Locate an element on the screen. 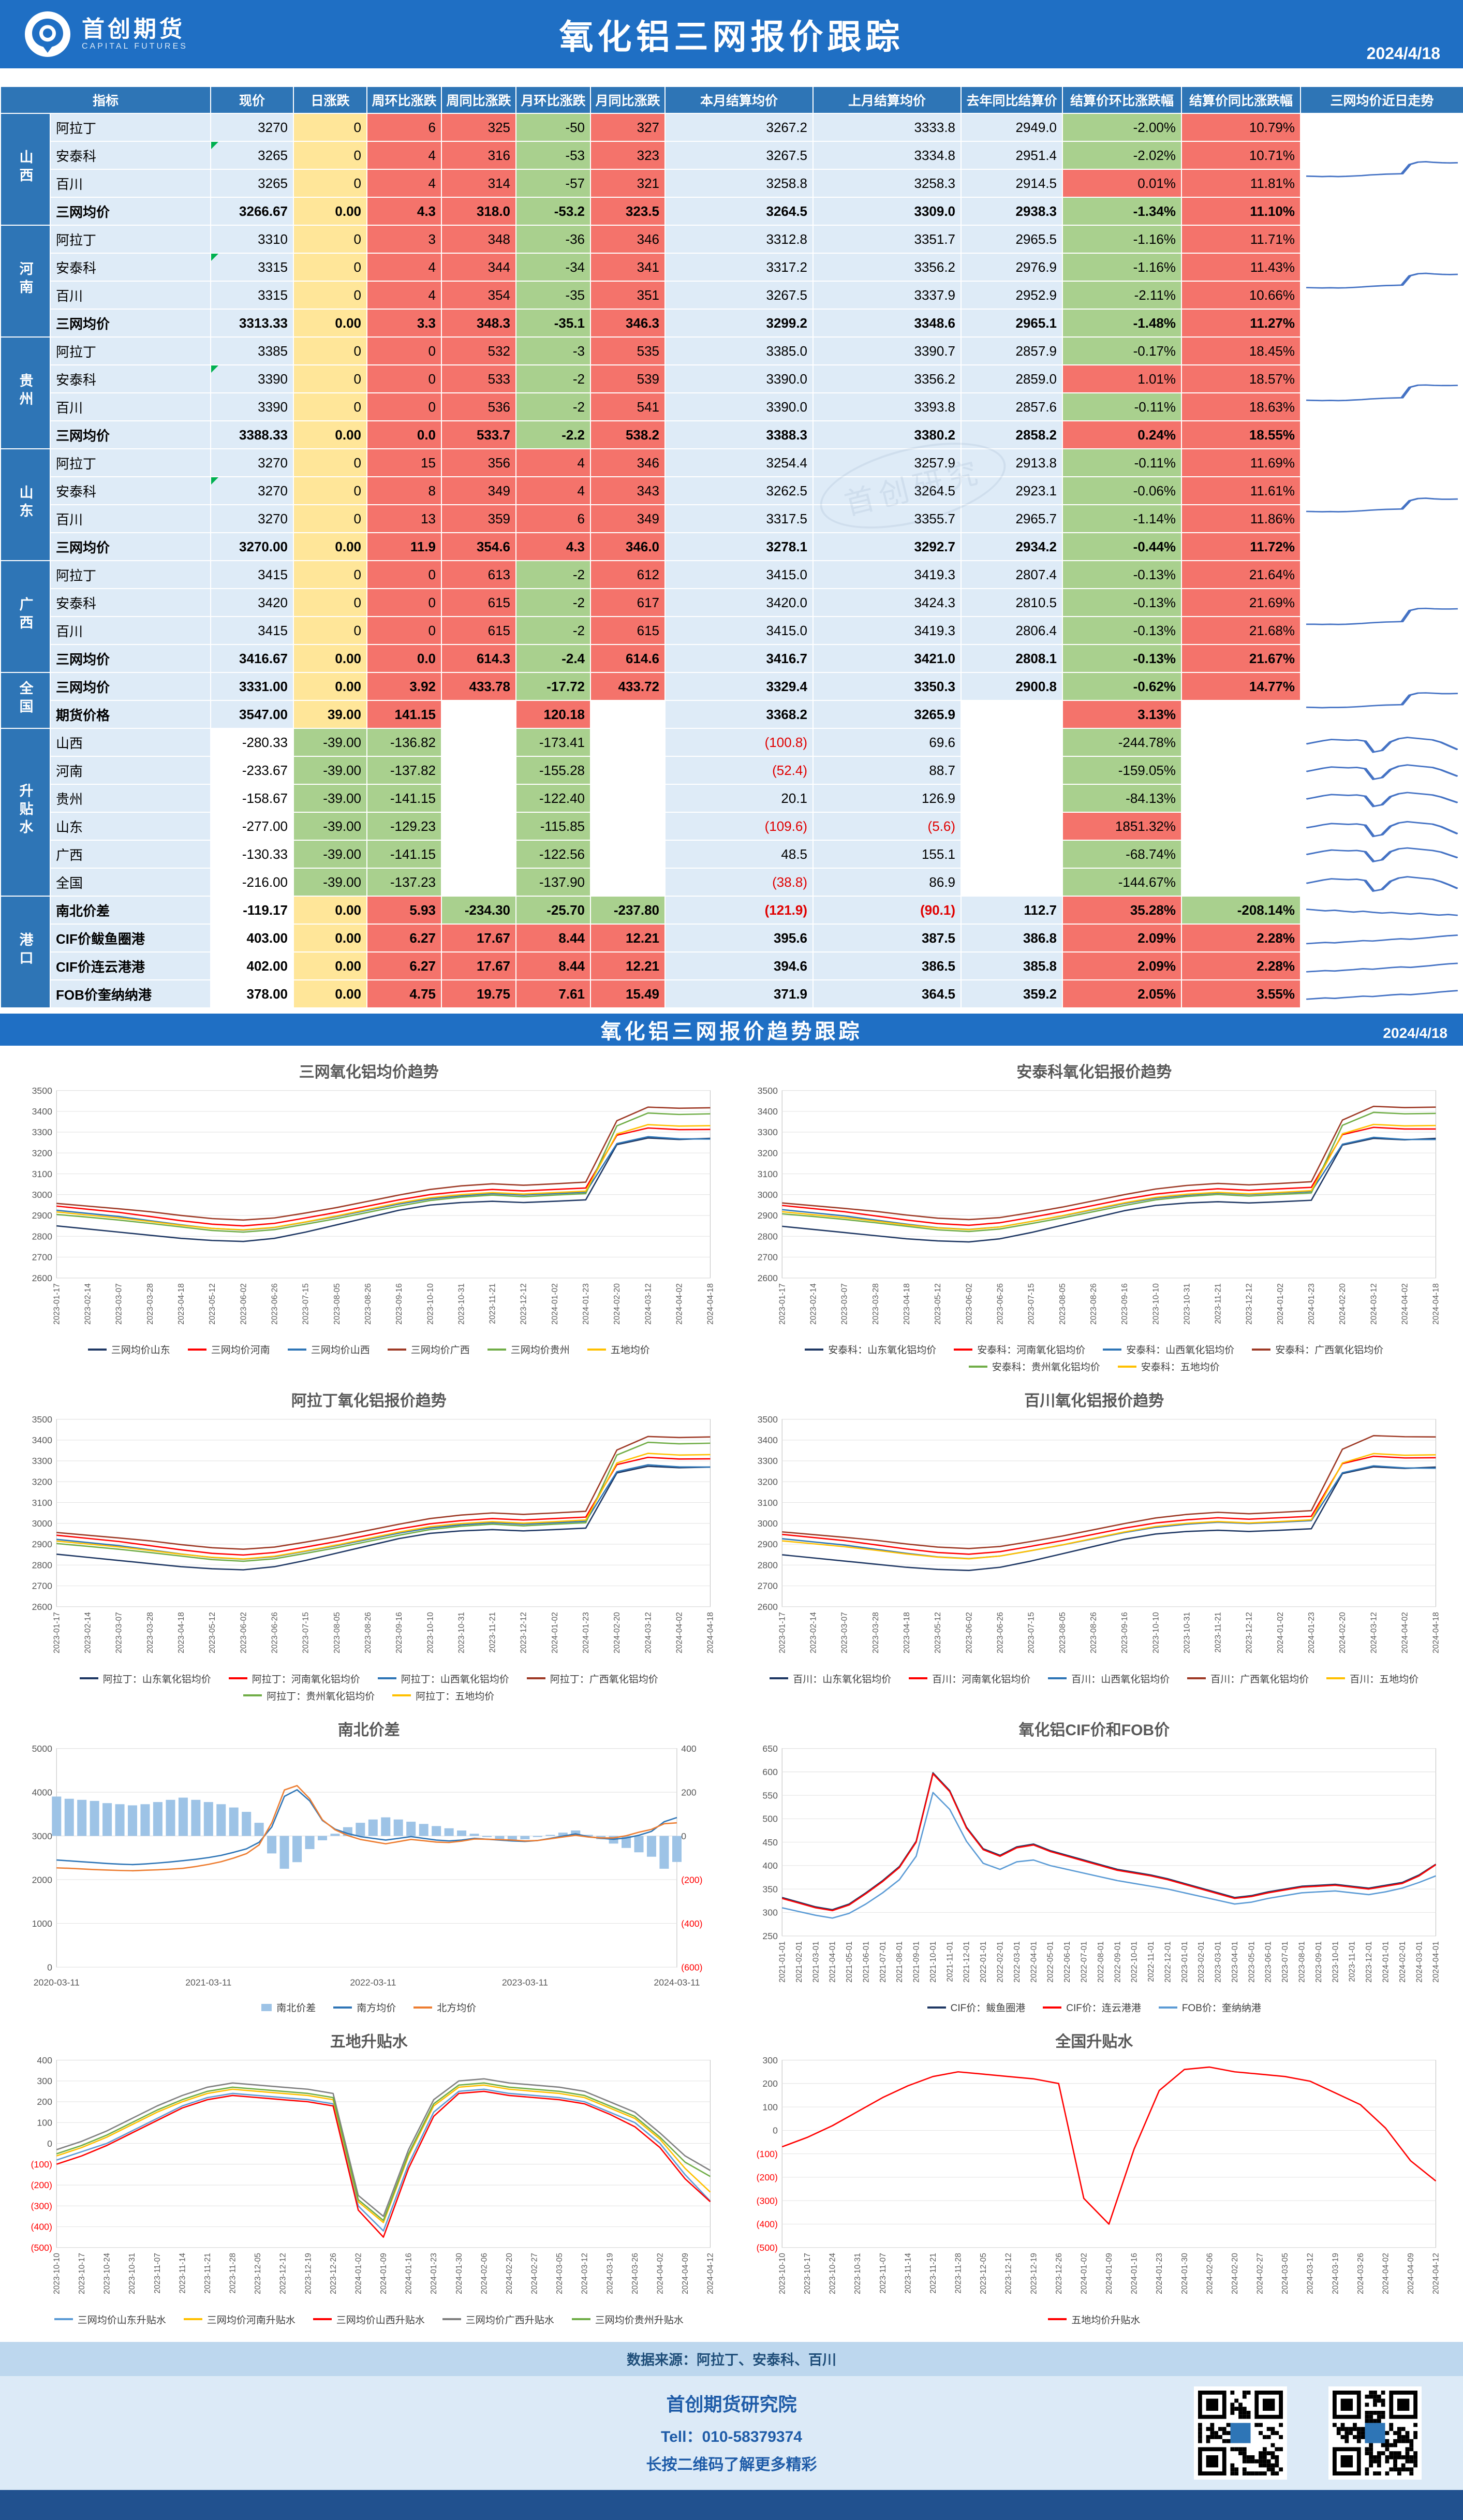 This screenshot has height=2520, width=1463. table-cell: -0.11% is located at coordinates (1122, 462).